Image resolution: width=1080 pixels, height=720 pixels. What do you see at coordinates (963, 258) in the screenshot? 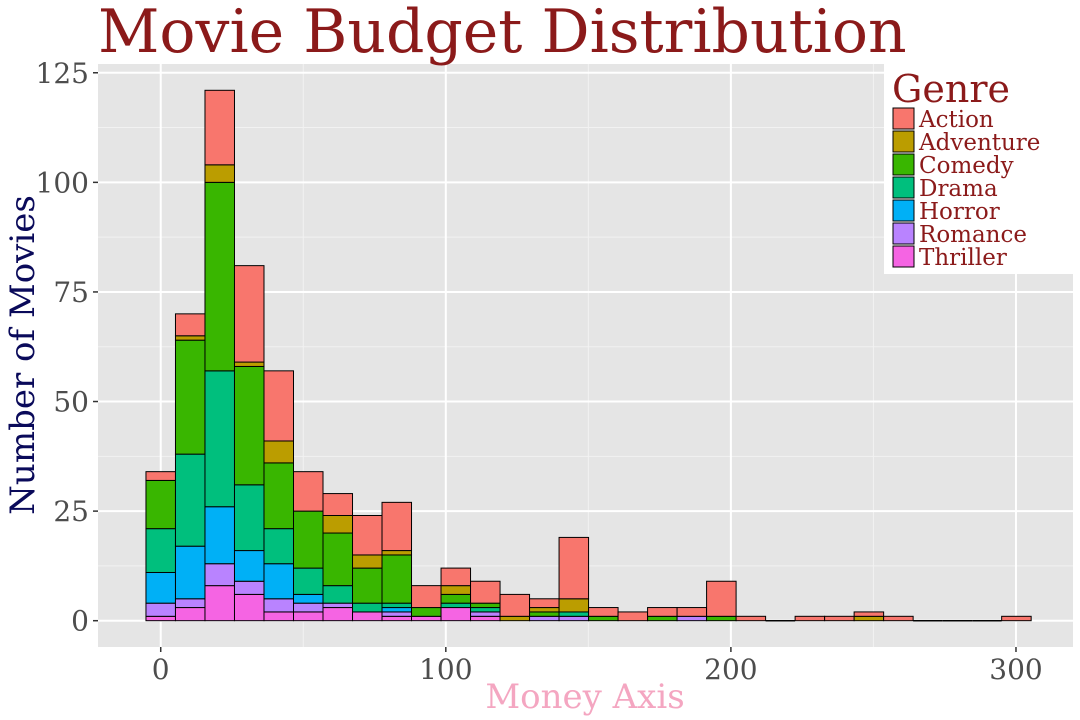
I see `legend-label-thriller: Thriller` at bounding box center [963, 258].